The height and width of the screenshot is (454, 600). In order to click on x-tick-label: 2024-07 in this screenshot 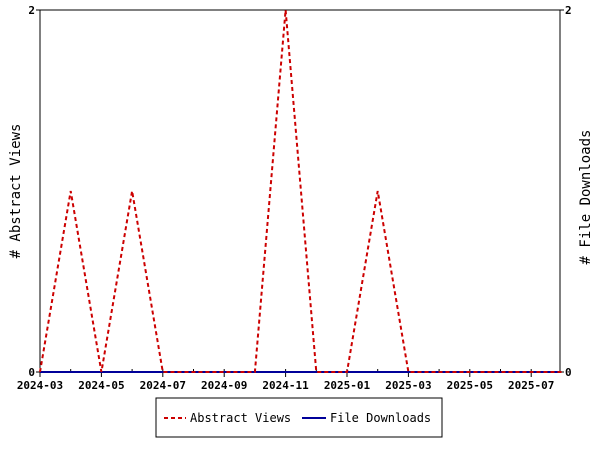, I will do `click(163, 385)`.